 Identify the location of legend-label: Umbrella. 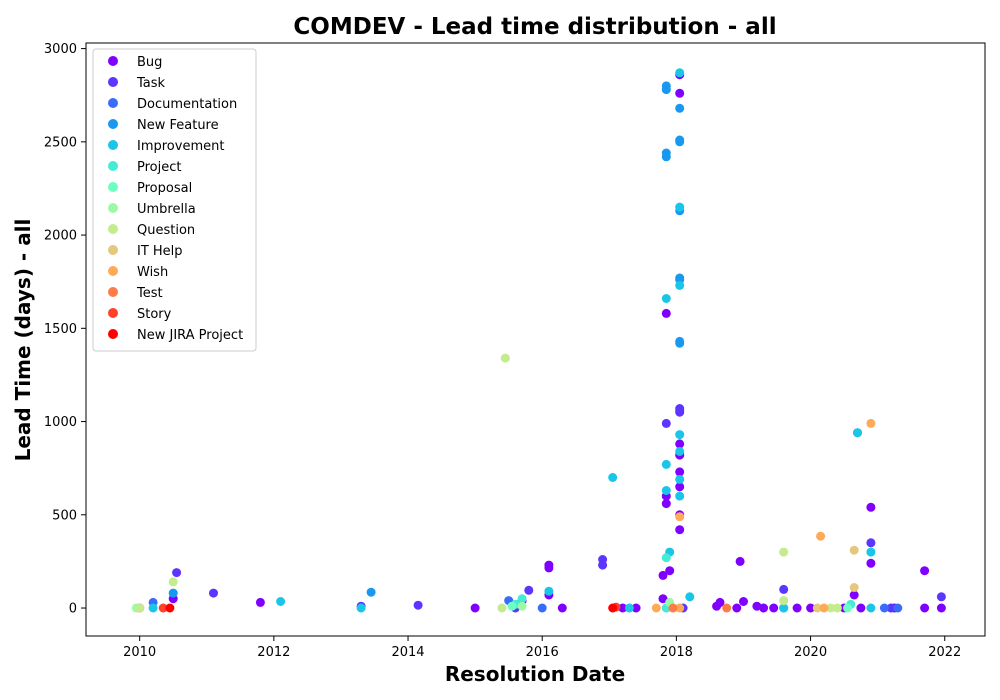
(166, 209).